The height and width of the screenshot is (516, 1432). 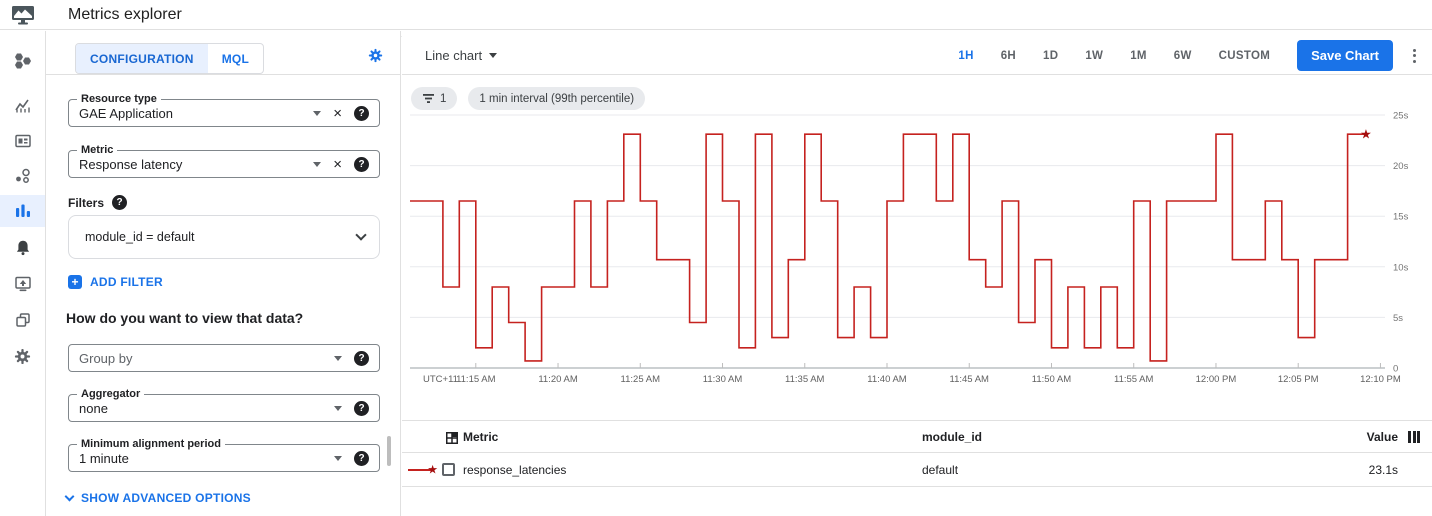 I want to click on bell-icon, so click(x=22, y=248).